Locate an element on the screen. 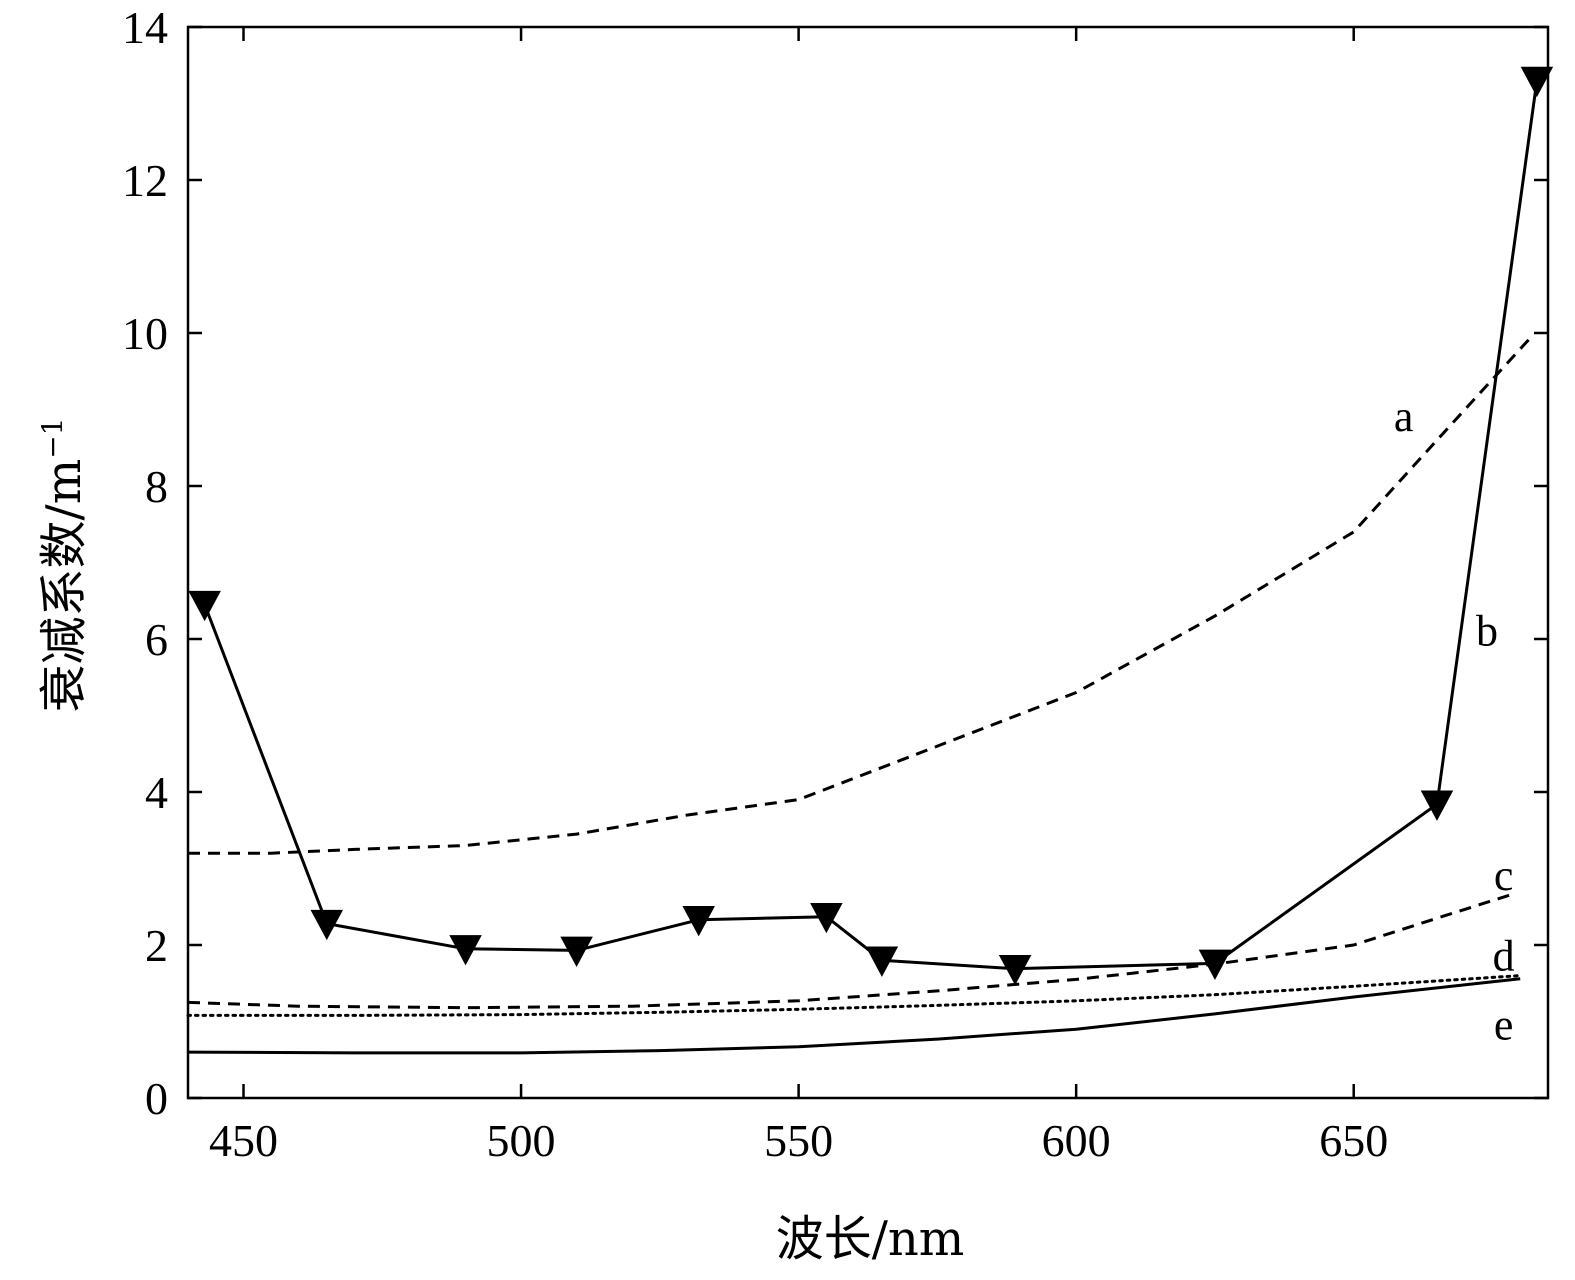 This screenshot has height=1280, width=1575. y-tick-label: 2 is located at coordinates (156, 945).